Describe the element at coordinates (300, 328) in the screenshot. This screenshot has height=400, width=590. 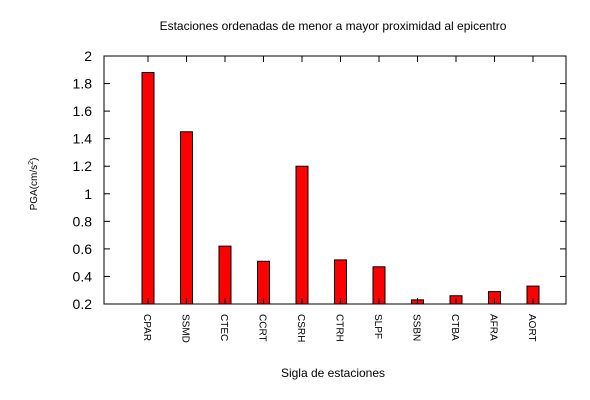
I see `x-tick-label-csrh: CSRH` at that location.